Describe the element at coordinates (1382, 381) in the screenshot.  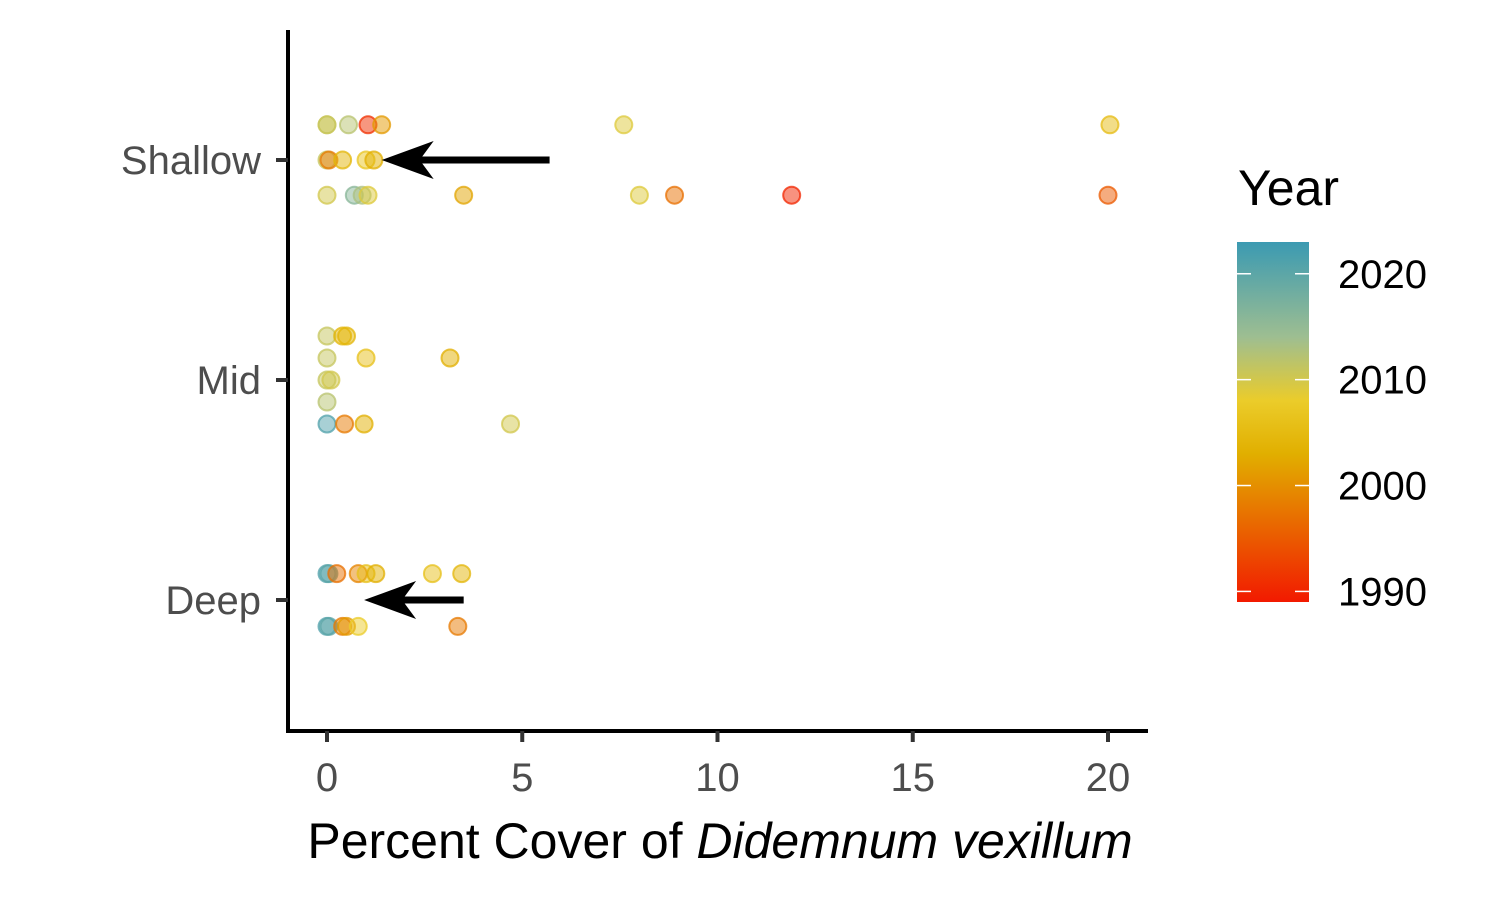
I see `legend-label-2010: 2010` at that location.